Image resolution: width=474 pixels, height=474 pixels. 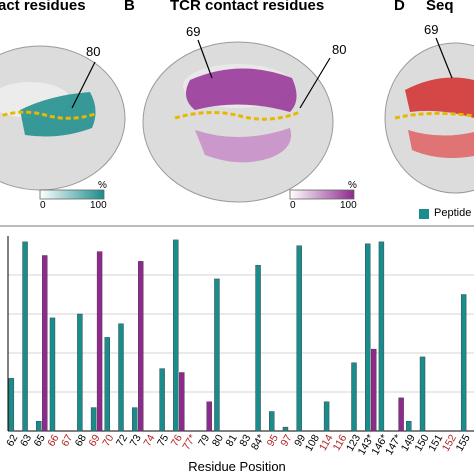 I want to click on bar-tcr-147star, so click(x=401, y=414).